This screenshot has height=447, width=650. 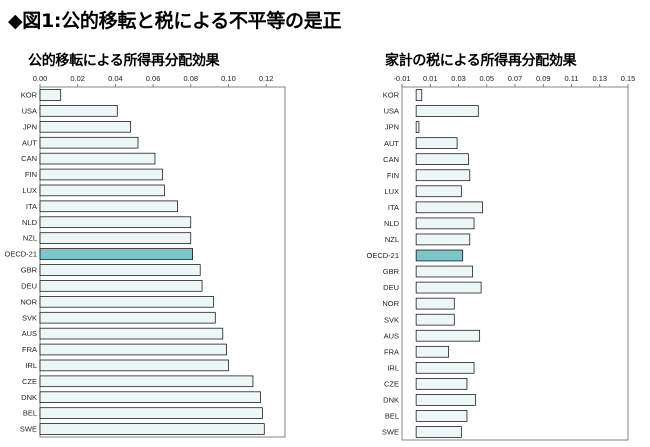 I want to click on chart-title-public-transfers: 公的移転による所得再分配効果, so click(x=124, y=61).